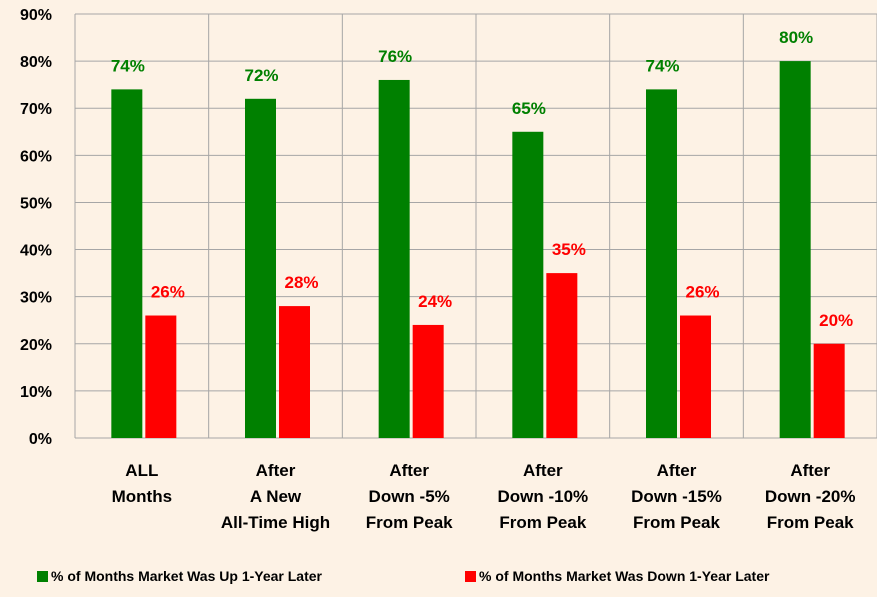 The width and height of the screenshot is (877, 597). Describe the element at coordinates (186, 576) in the screenshot. I see `legend-label-up: % of Months Market Was Up 1-Year Later` at that location.